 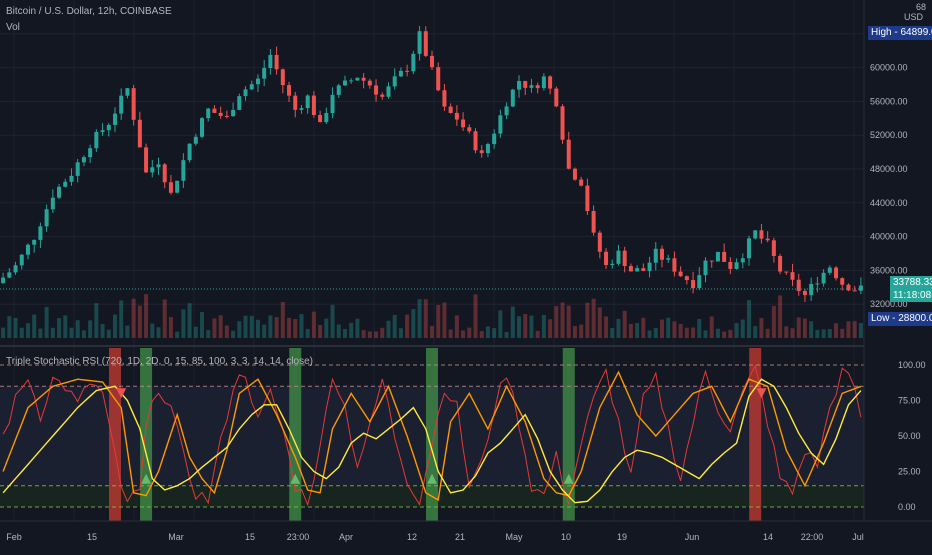 What do you see at coordinates (89, 11) in the screenshot?
I see `symbol-title: Bitcoin / U.S. Dollar, 12h, COINBASE` at bounding box center [89, 11].